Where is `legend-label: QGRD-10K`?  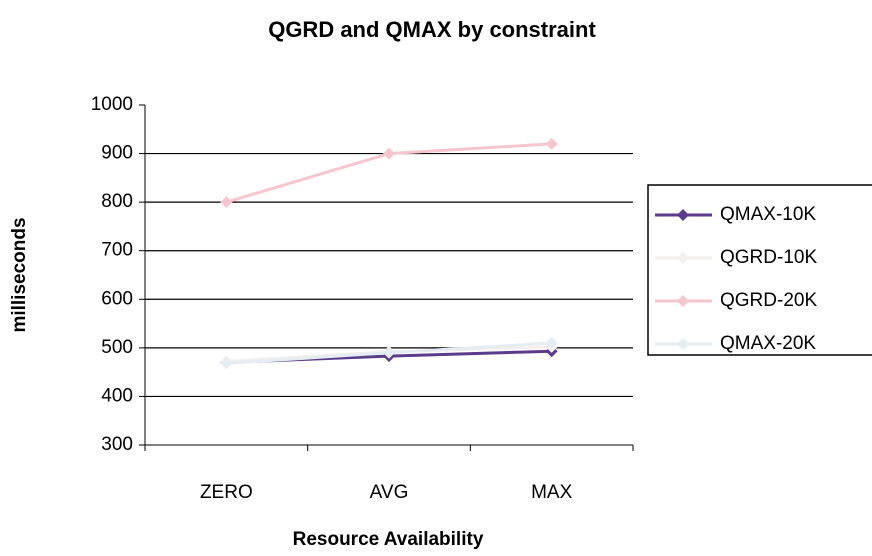
legend-label: QGRD-10K is located at coordinates (768, 257).